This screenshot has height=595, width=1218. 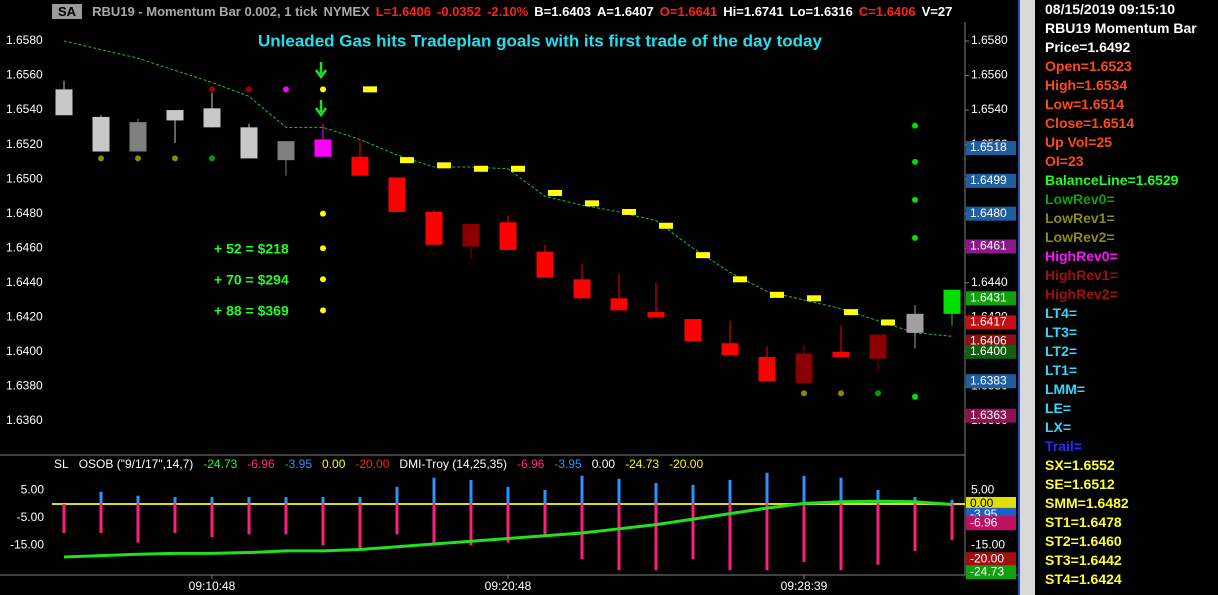 I want to click on price-tag-label: 1.6363, so click(x=988, y=415).